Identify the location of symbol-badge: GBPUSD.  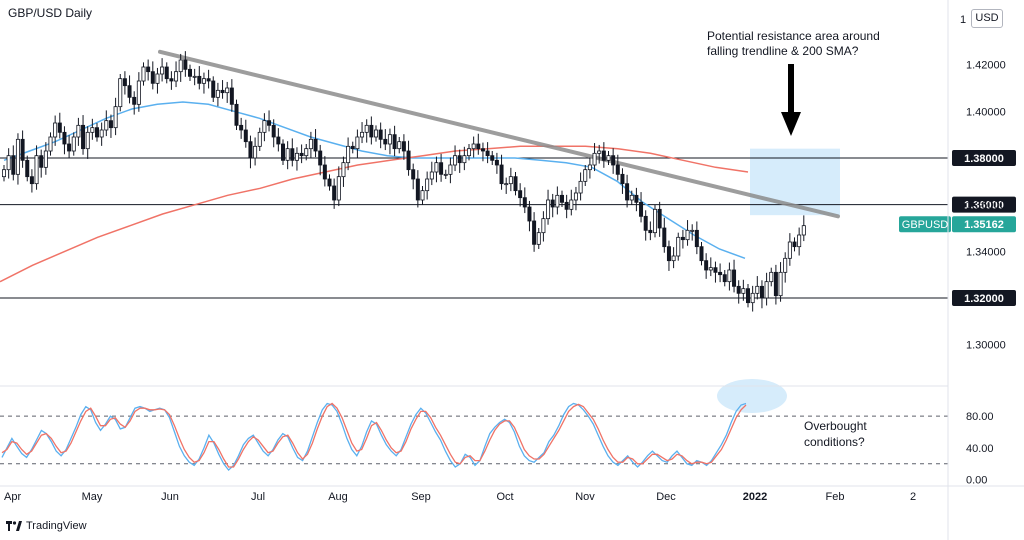
(925, 225).